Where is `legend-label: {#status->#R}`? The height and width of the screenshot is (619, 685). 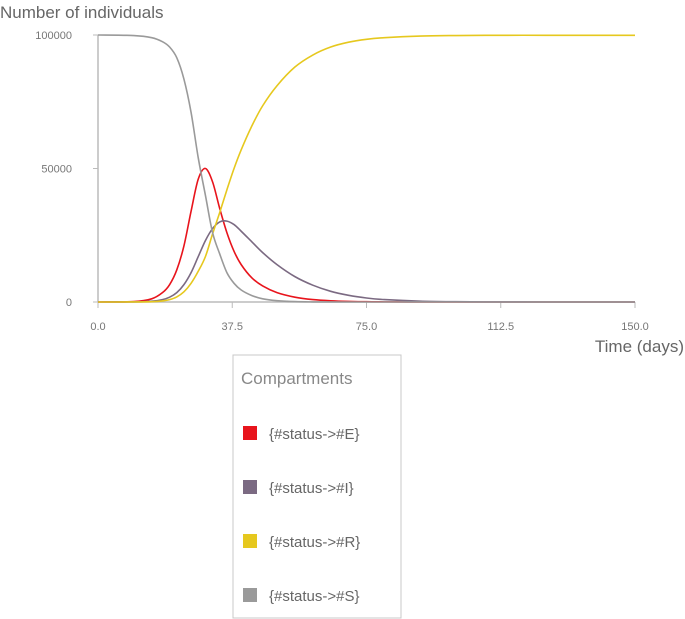 legend-label: {#status->#R} is located at coordinates (314, 542).